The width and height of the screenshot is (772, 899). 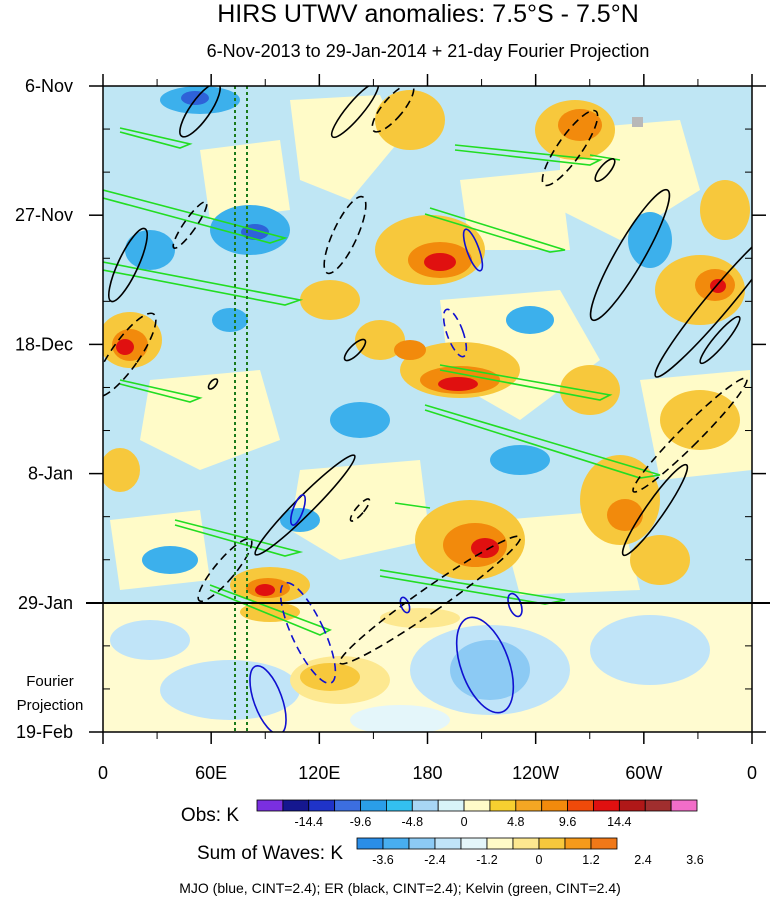 What do you see at coordinates (428, 14) in the screenshot?
I see `chart-title: HIRS UTWV anomalies: 7.5°S - 7.5°N` at bounding box center [428, 14].